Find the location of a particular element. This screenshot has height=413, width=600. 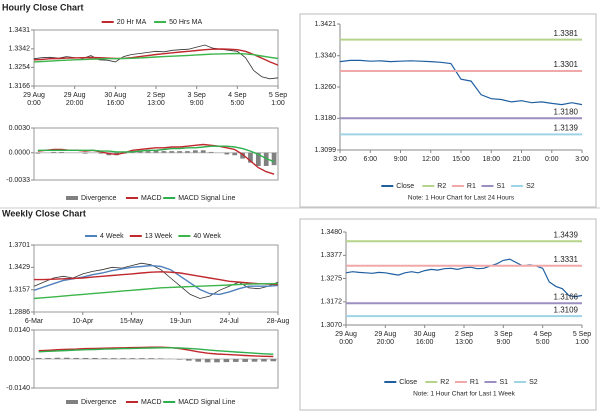

y-tick-label: 1.3172 is located at coordinates (332, 302).